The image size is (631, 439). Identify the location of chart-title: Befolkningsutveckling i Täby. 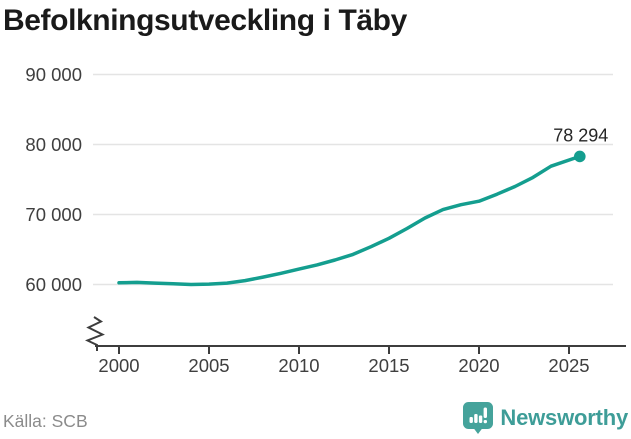
(205, 20).